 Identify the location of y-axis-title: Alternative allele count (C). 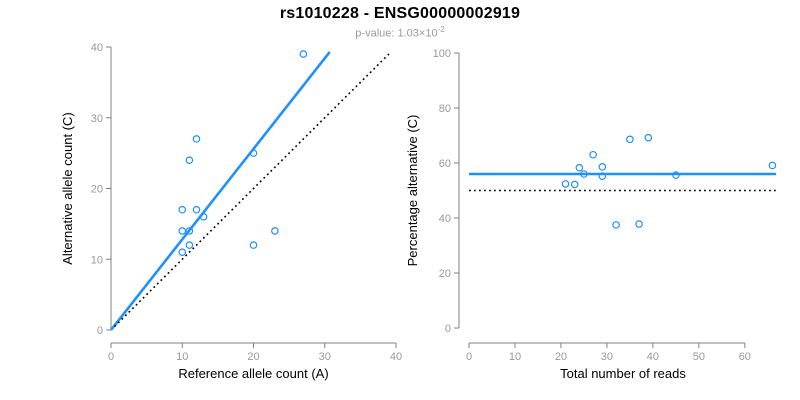
(67, 188).